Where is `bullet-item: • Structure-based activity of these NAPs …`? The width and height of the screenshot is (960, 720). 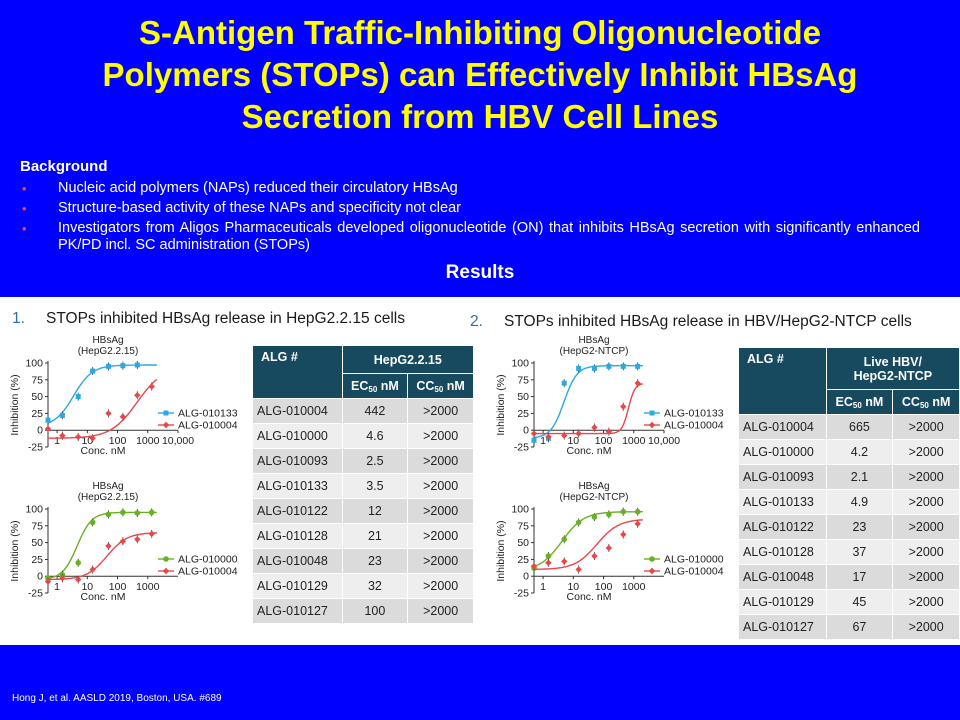
bullet-item: • Structure-based activity of these NAPs … is located at coordinates (470, 208).